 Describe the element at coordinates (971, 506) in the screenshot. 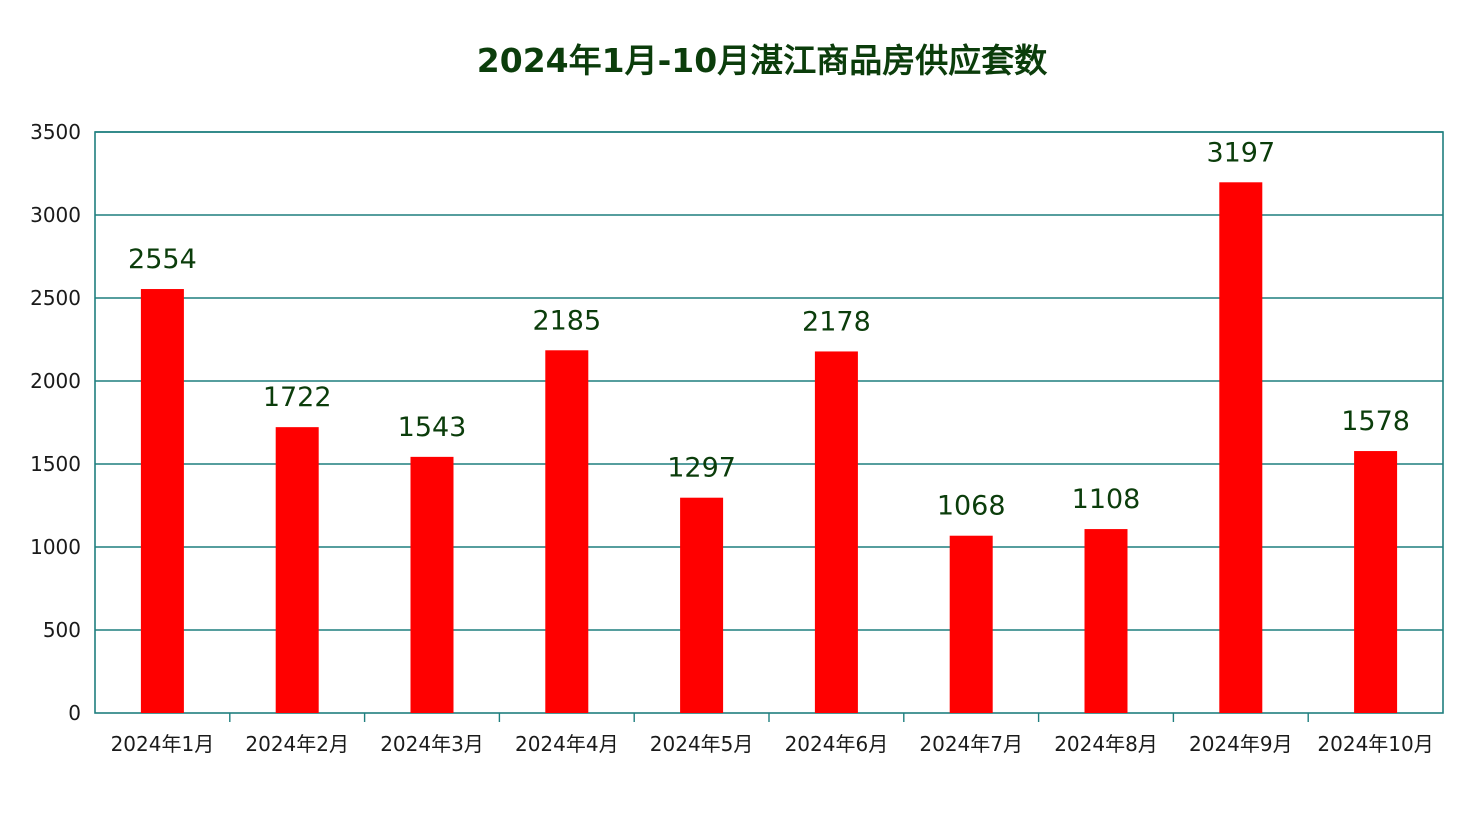

I see `data-label-7: 1068` at that location.